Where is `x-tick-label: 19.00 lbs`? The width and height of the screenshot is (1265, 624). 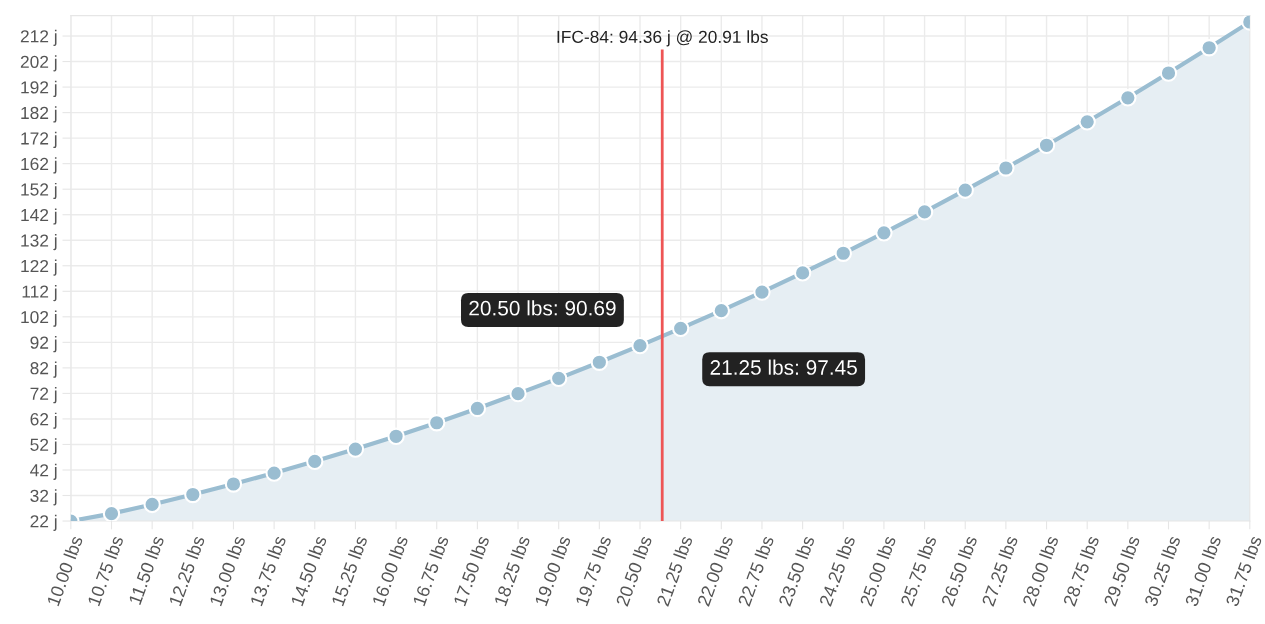
x-tick-label: 19.00 lbs is located at coordinates (552, 570).